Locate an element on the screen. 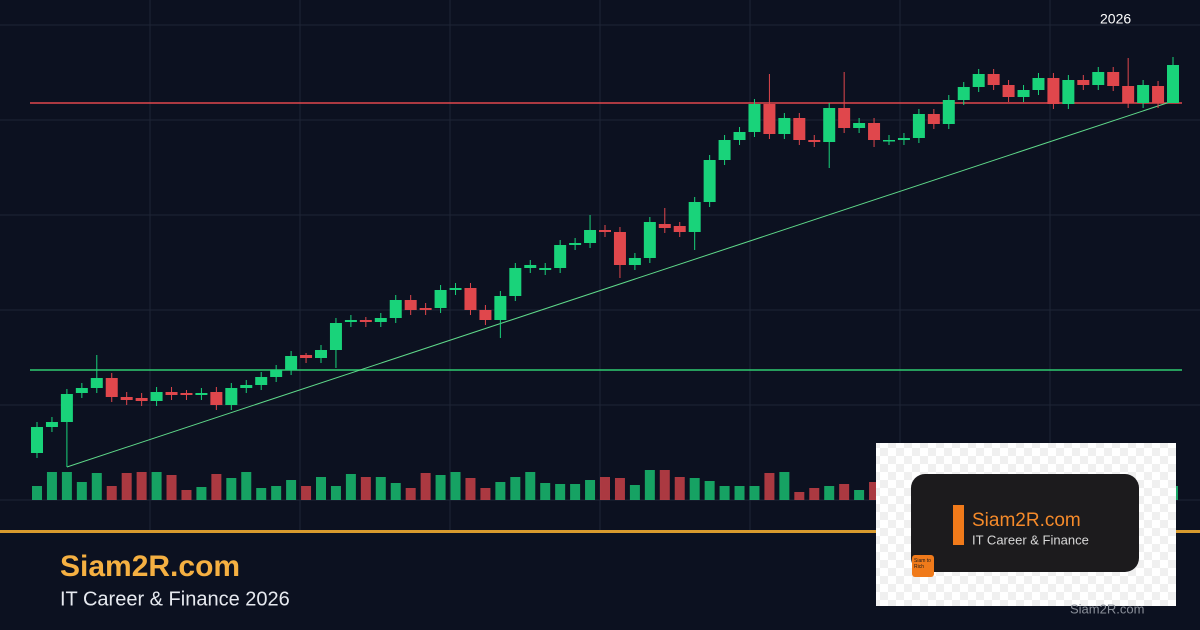 Image resolution: width=1200 pixels, height=630 pixels. footer-title: Siam2R.com is located at coordinates (150, 566).